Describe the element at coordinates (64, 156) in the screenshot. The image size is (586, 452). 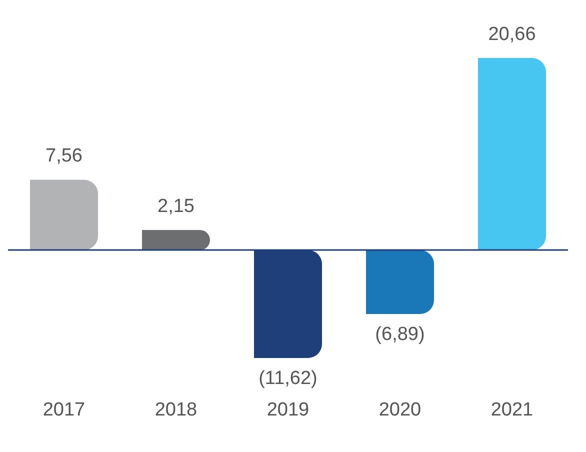
I see `data-label: 7,56` at that location.